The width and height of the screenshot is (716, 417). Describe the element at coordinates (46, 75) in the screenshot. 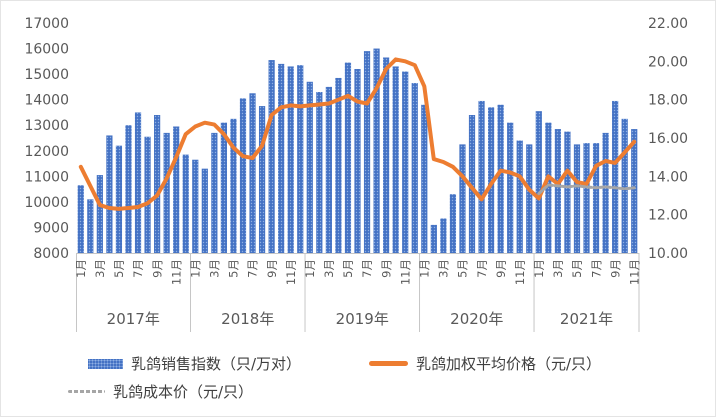

I see `left-axis-tick-label: 15000` at that location.